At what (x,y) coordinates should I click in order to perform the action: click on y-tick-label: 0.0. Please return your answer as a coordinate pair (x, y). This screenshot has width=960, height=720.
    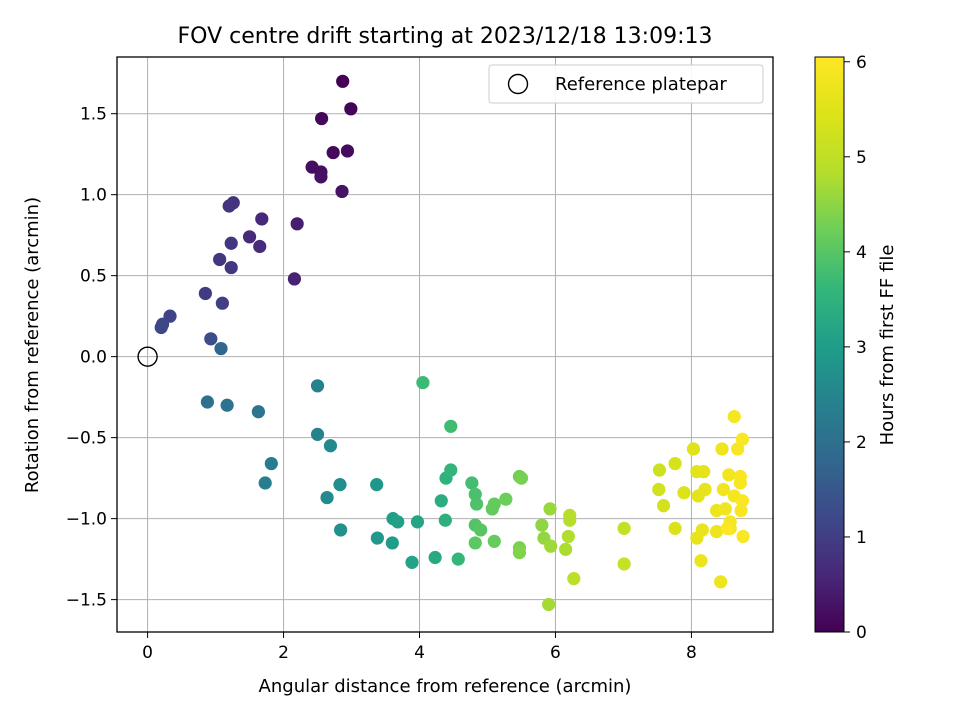
    Looking at the image, I should click on (93, 358).